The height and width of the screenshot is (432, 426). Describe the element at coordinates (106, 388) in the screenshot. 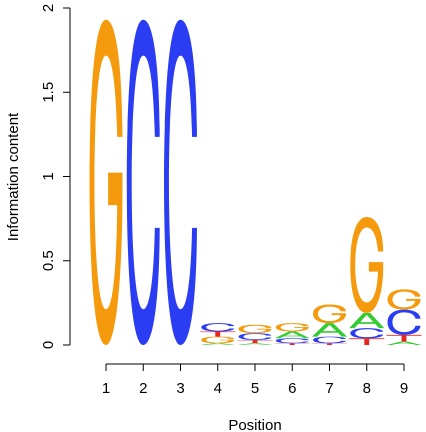

I see `x-tick-label: 1` at that location.